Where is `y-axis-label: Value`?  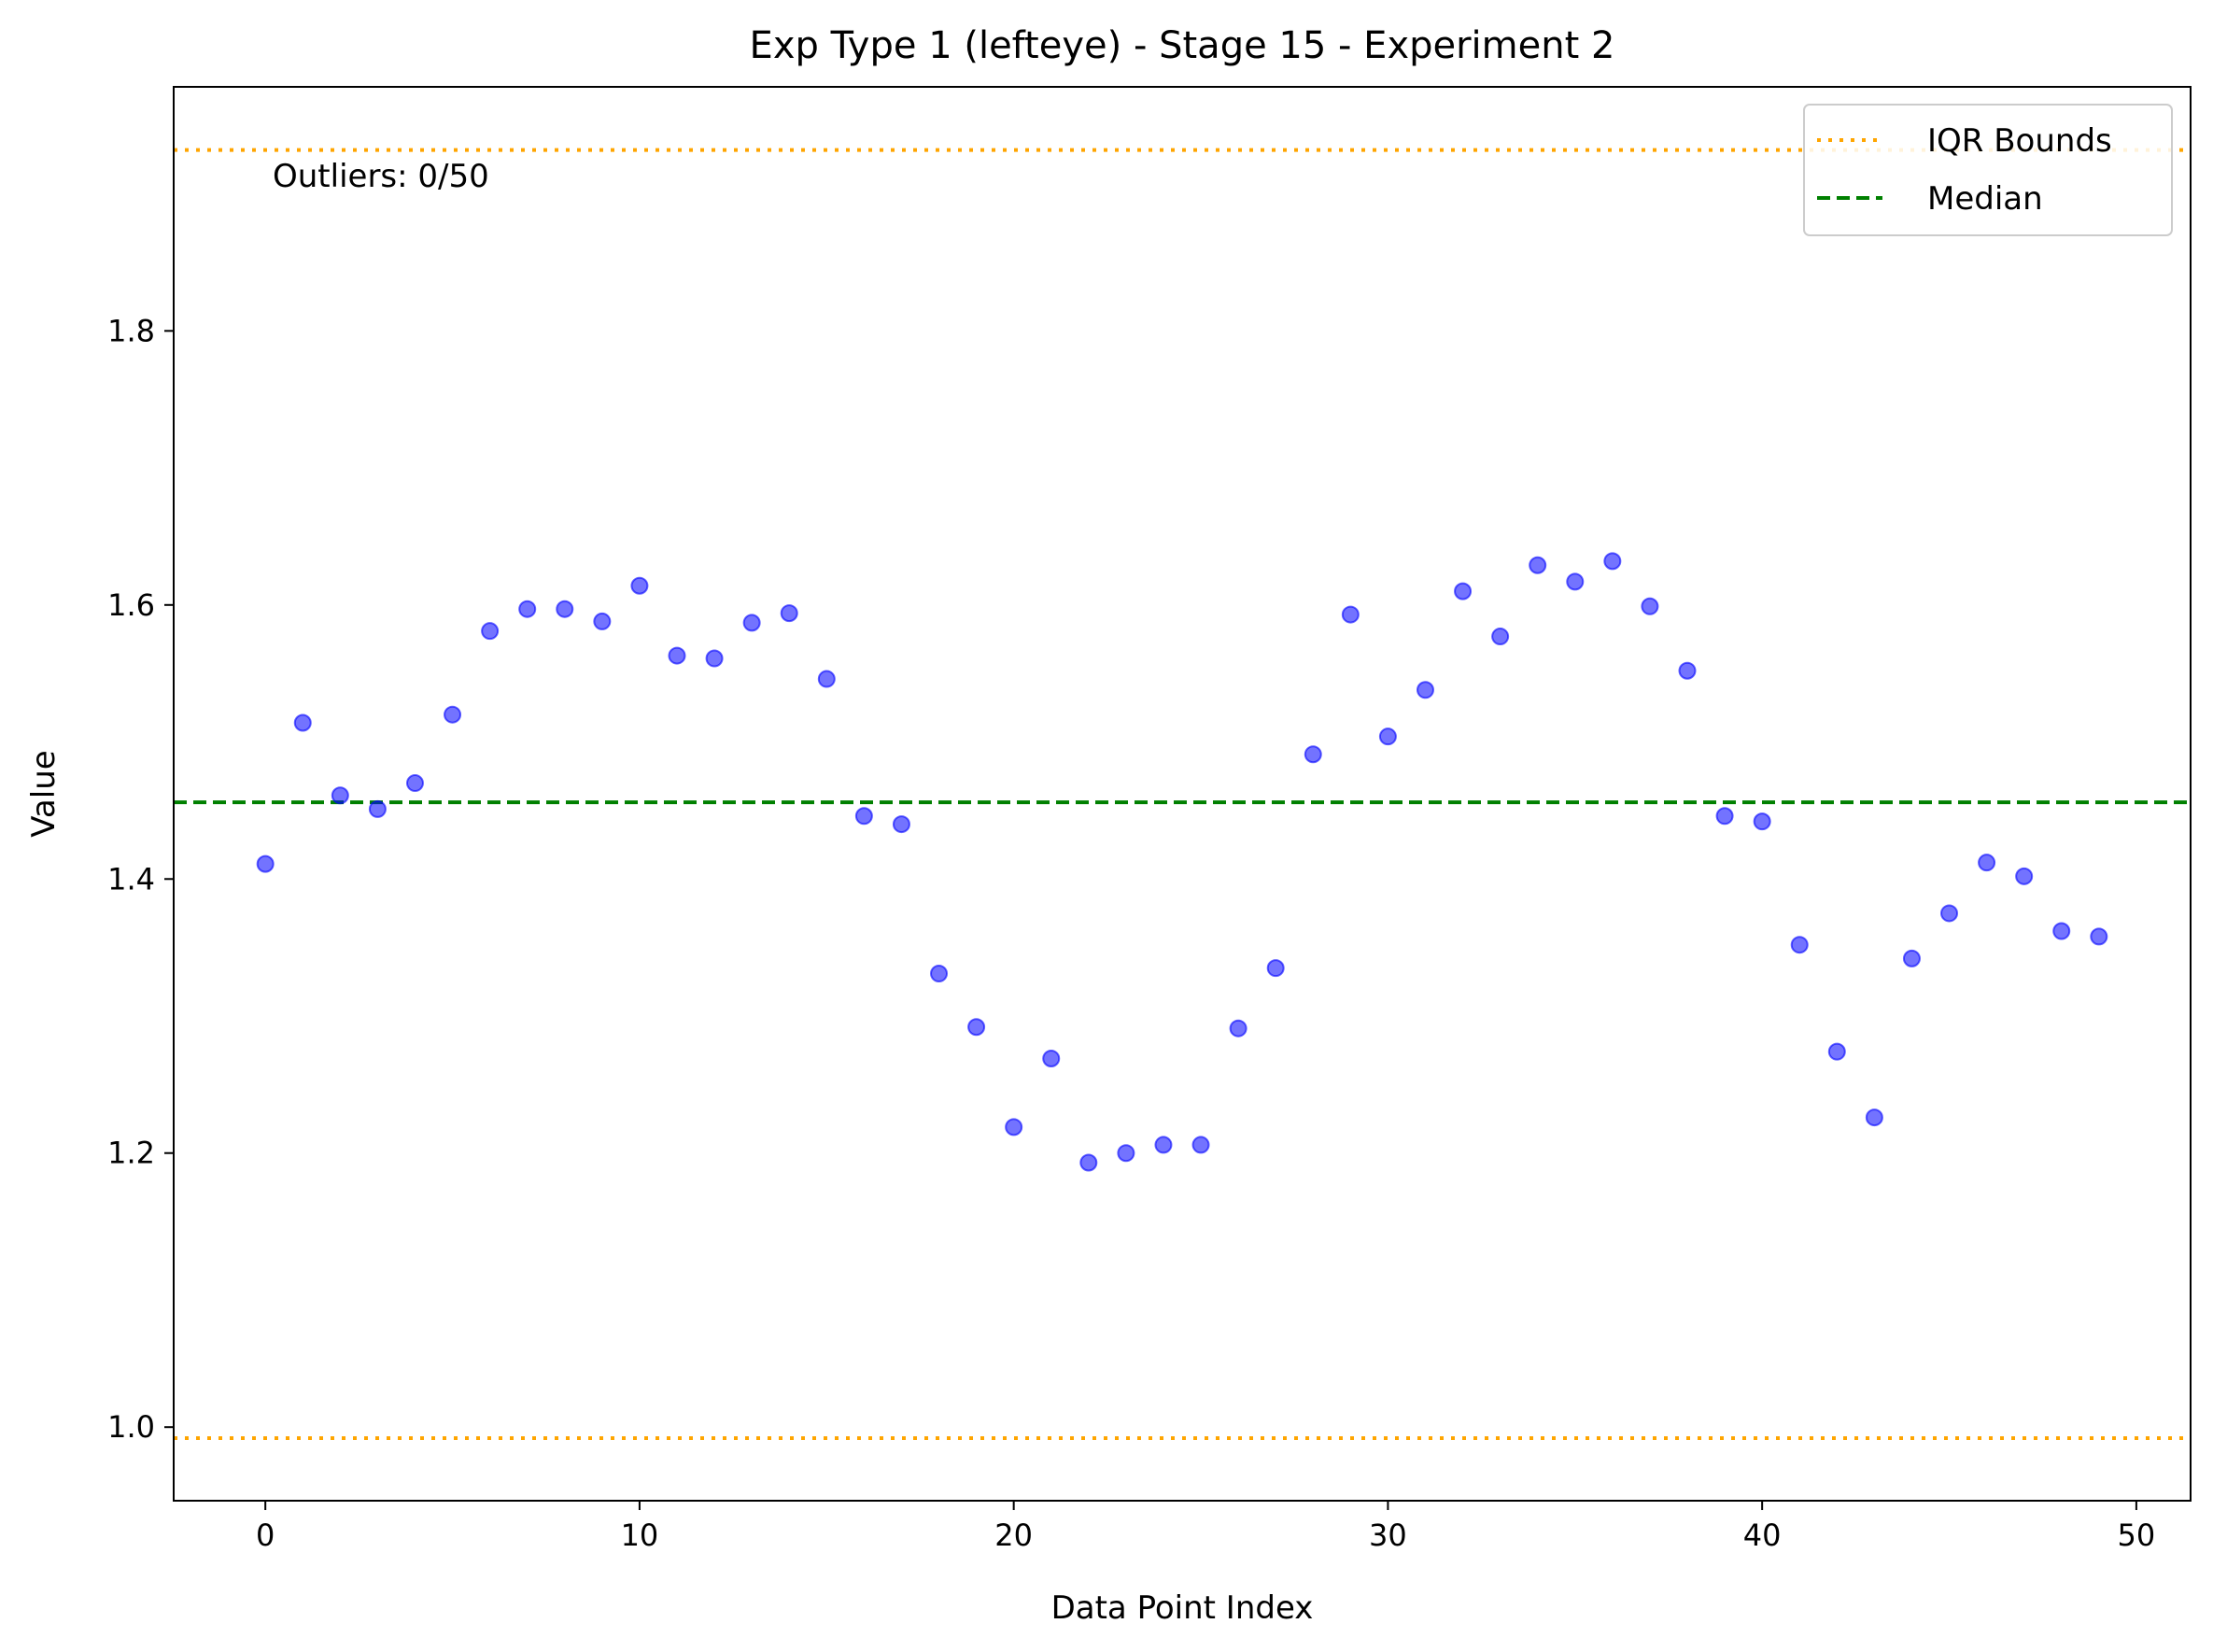 y-axis-label: Value is located at coordinates (44, 793).